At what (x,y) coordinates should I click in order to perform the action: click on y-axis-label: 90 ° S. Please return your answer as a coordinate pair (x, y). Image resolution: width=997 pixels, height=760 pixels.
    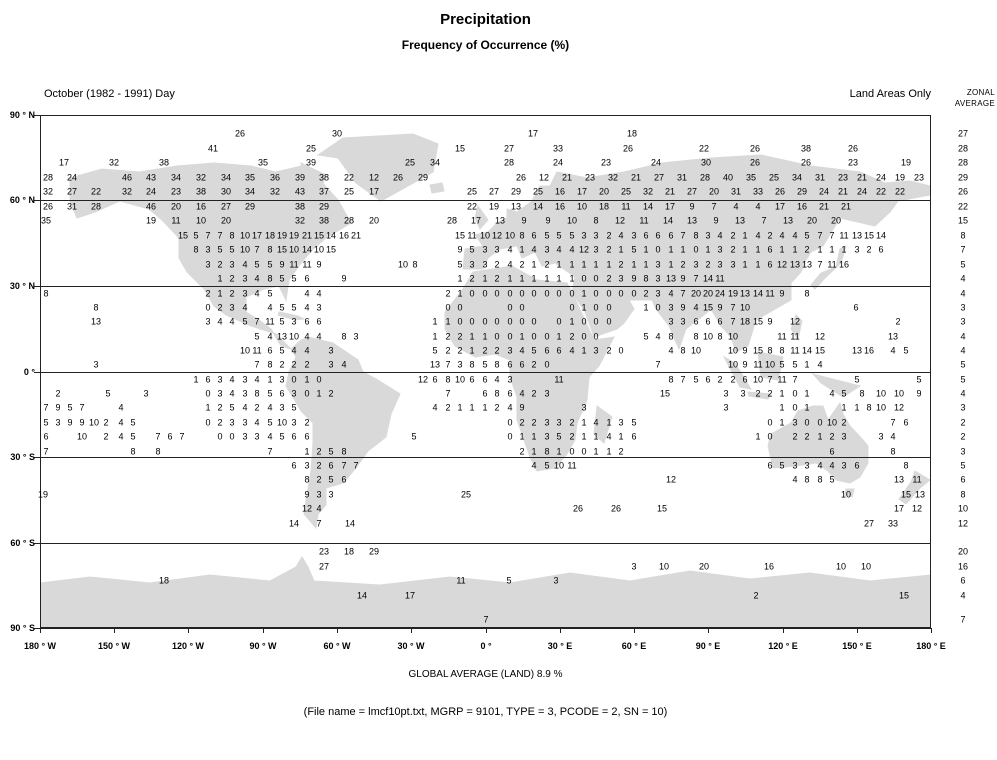
    Looking at the image, I should click on (22, 628).